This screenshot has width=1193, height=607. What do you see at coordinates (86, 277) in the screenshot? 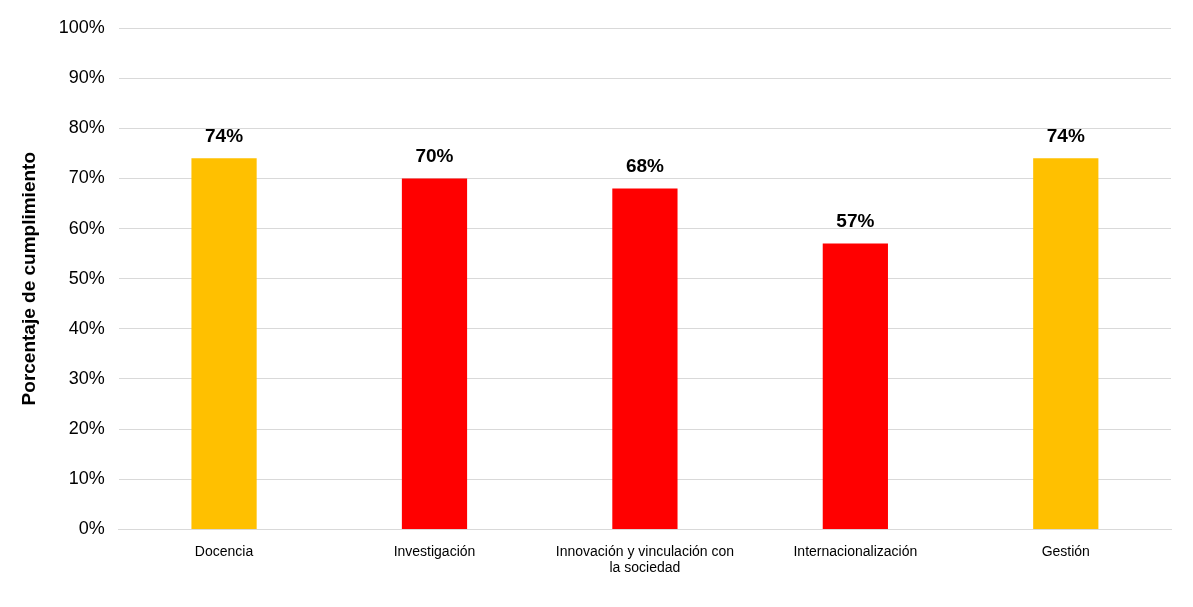
I see `y-tick-label: 50%` at bounding box center [86, 277].